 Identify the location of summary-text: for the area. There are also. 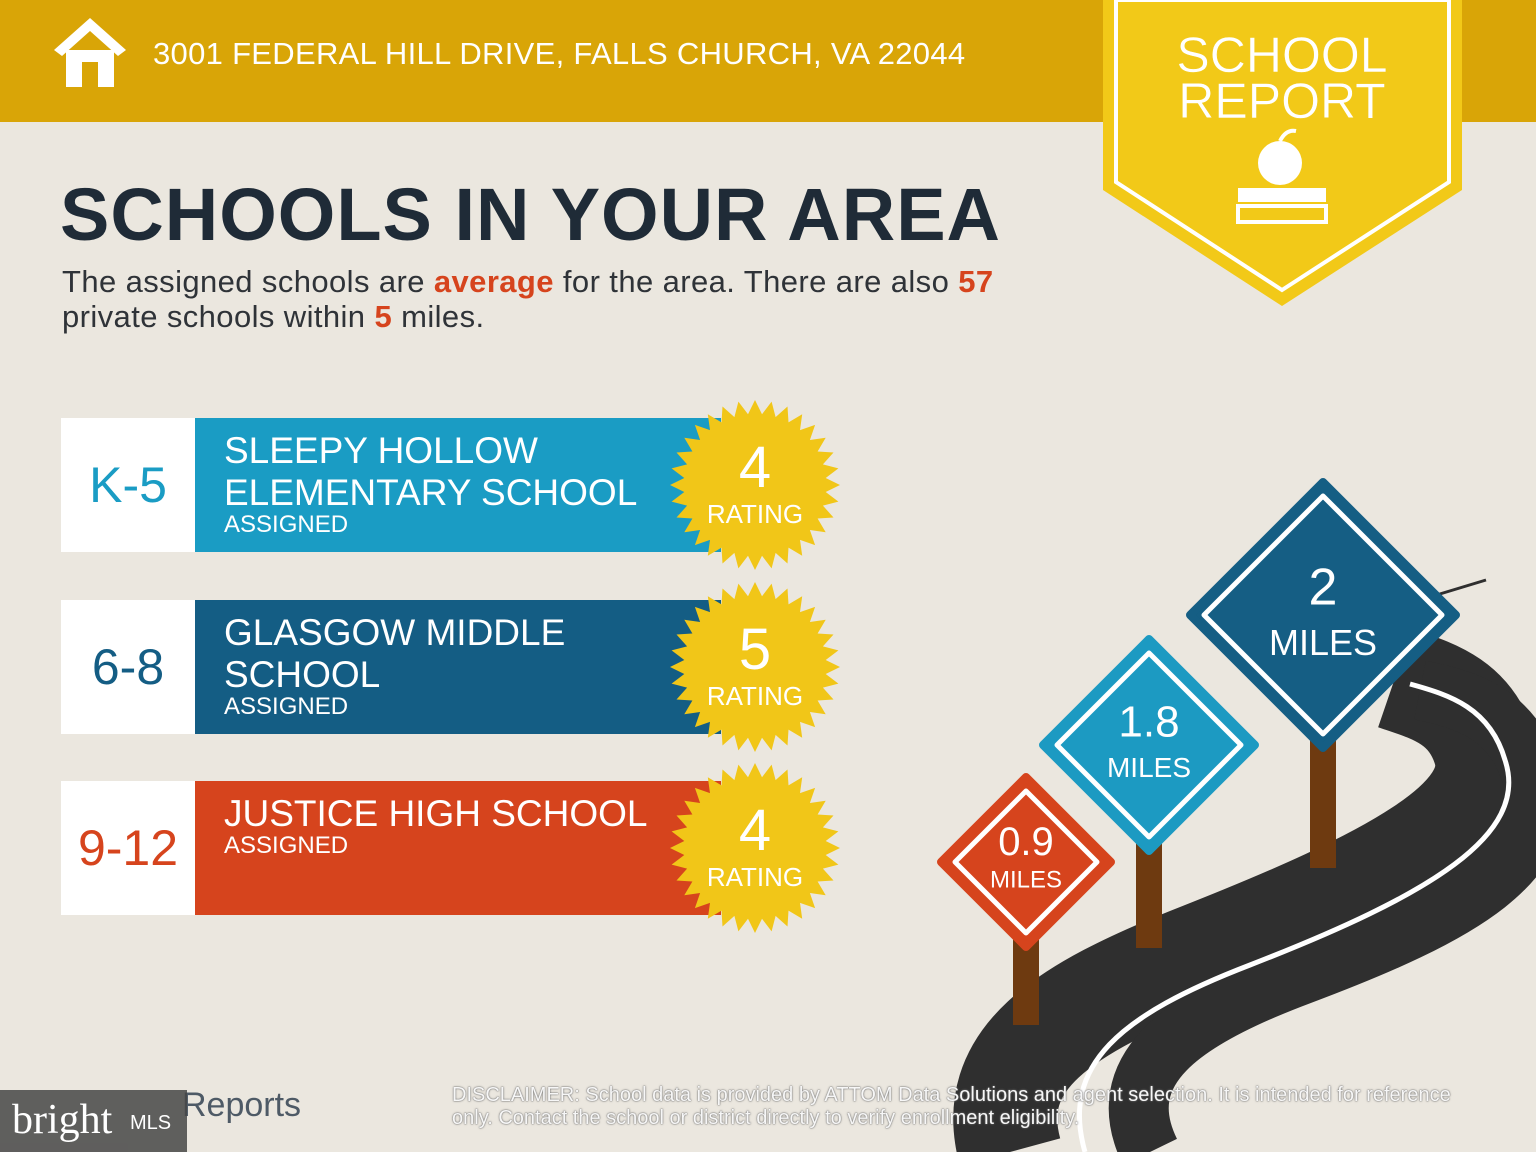
(756, 281).